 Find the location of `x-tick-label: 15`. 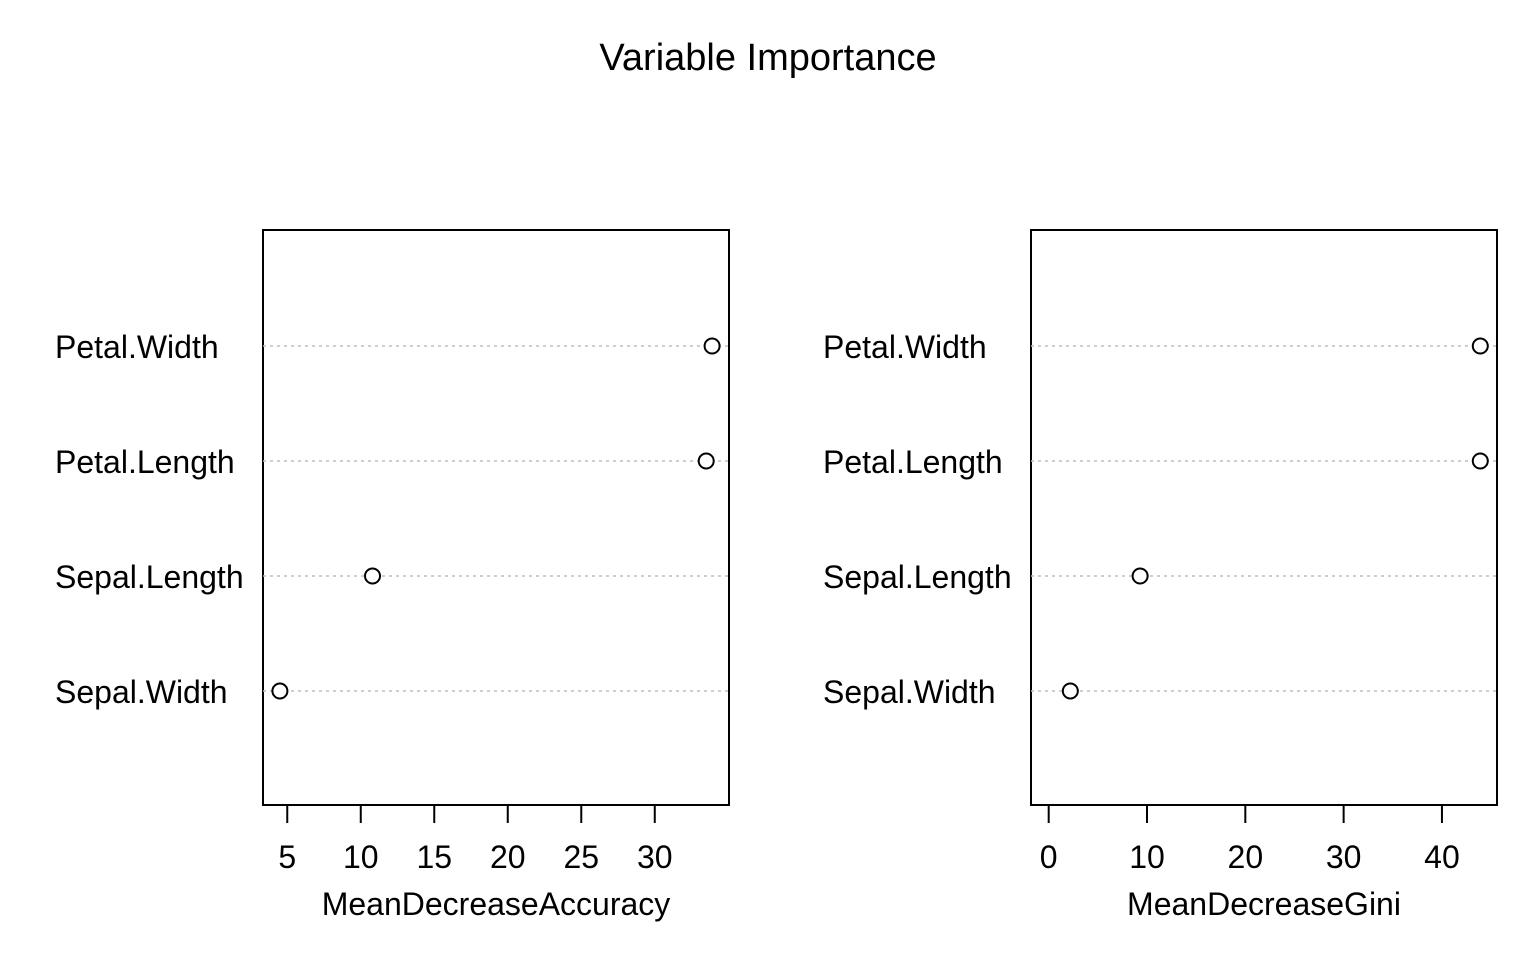

x-tick-label: 15 is located at coordinates (434, 857).